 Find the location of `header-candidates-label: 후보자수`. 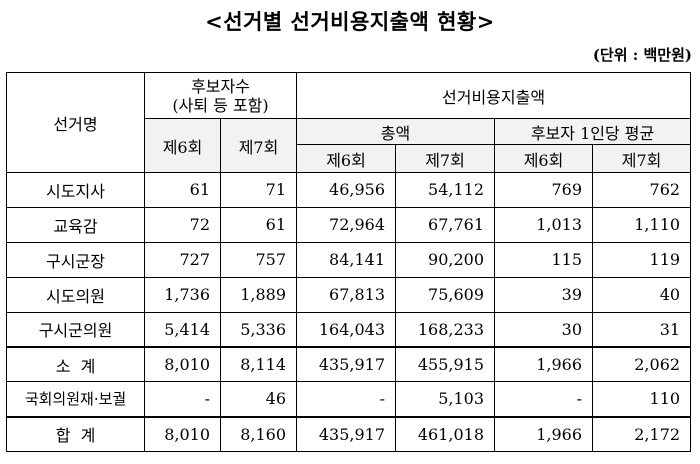

header-candidates-label: 후보자수 is located at coordinates (220, 86).